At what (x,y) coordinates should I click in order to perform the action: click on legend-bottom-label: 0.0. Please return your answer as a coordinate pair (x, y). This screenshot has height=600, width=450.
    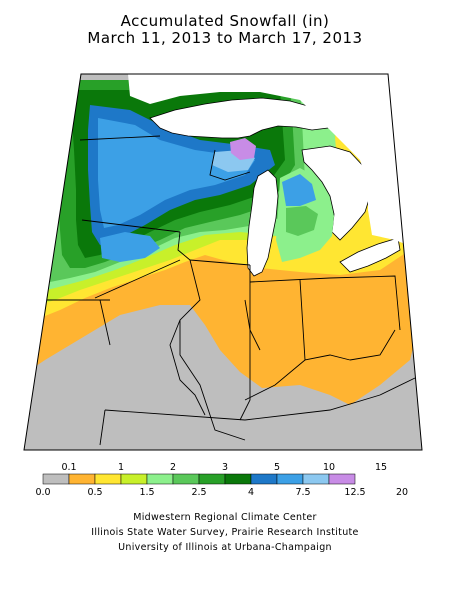
    Looking at the image, I should click on (43, 492).